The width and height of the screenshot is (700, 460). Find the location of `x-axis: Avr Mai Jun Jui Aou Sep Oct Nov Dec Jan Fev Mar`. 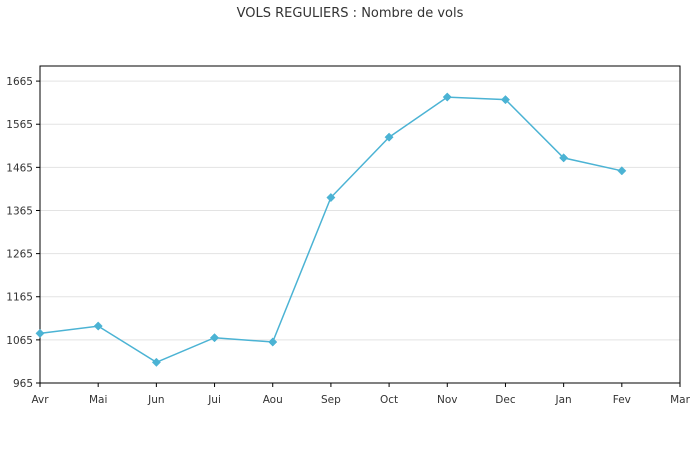

x-axis: Avr Mai Jun Jui Aou Sep Oct Nov Dec Jan Fev Mar is located at coordinates (361, 394).